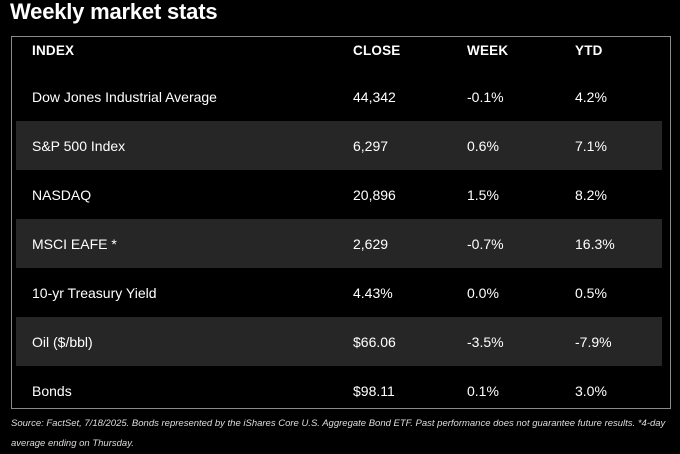 The image size is (680, 454). Describe the element at coordinates (62, 342) in the screenshot. I see `row-index-name: Oil ($/bbl)` at that location.